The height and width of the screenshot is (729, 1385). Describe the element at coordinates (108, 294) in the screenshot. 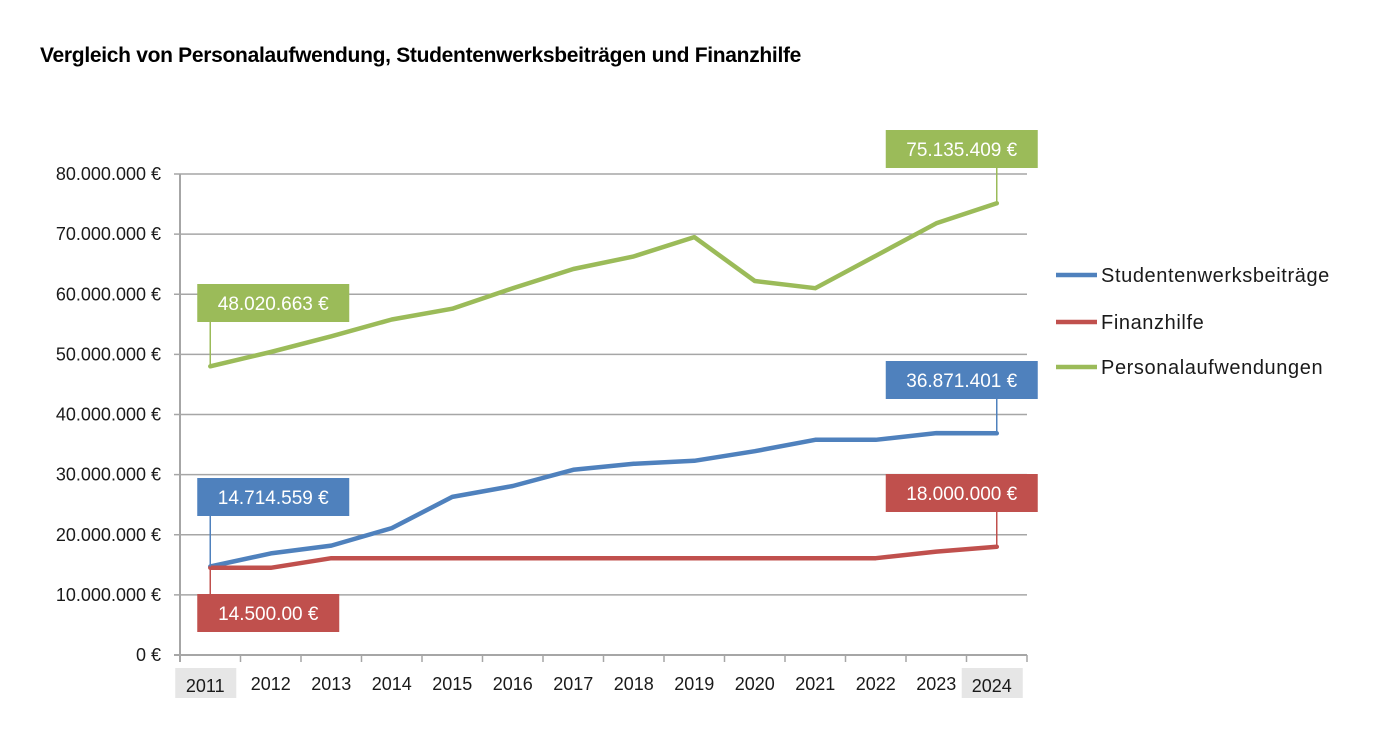

I see `y-tick-label: 60.000.000 €` at that location.